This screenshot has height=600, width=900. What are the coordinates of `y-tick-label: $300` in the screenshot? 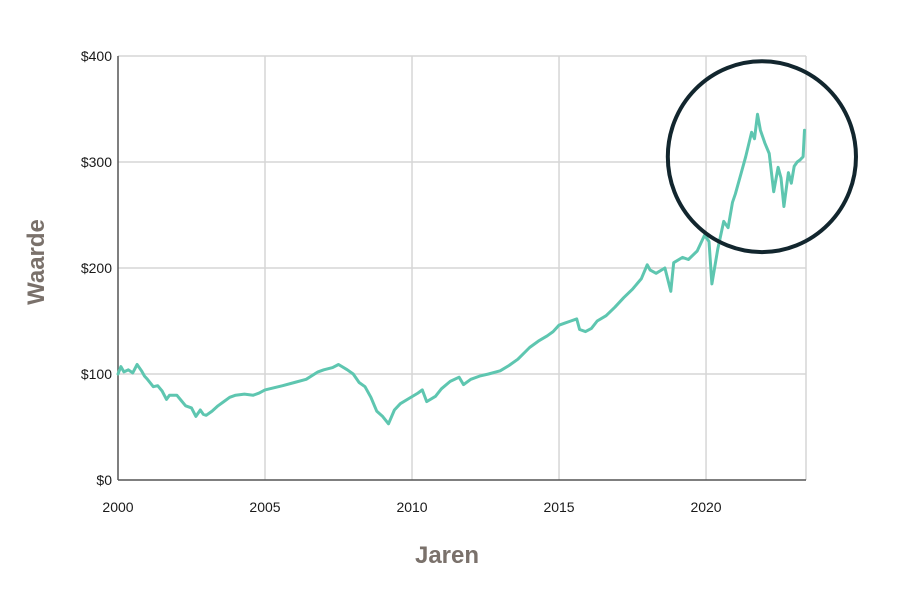 It's located at (96, 162).